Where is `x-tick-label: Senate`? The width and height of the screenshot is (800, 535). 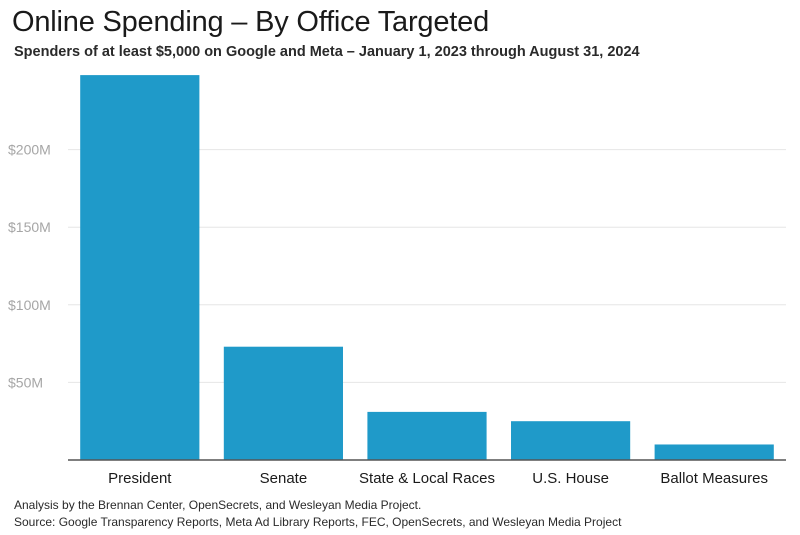 x-tick-label: Senate is located at coordinates (284, 478).